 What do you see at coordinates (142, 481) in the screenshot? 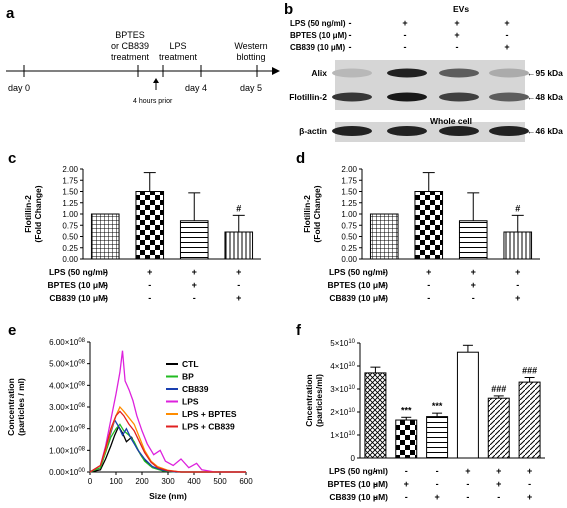
I see `x-tick-label: 200` at bounding box center [142, 481].